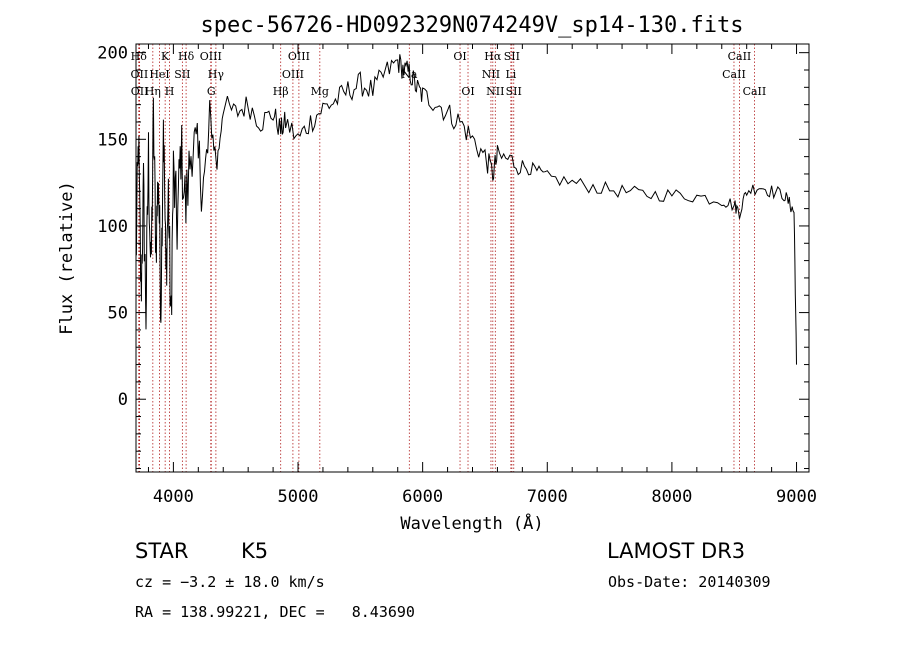 This screenshot has width=900, height=649. What do you see at coordinates (186, 56) in the screenshot?
I see `line-label-8: Hδ` at bounding box center [186, 56].